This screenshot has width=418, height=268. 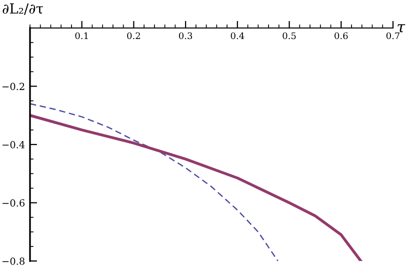 I want to click on y-tick-label: −0.2, so click(x=13, y=86).